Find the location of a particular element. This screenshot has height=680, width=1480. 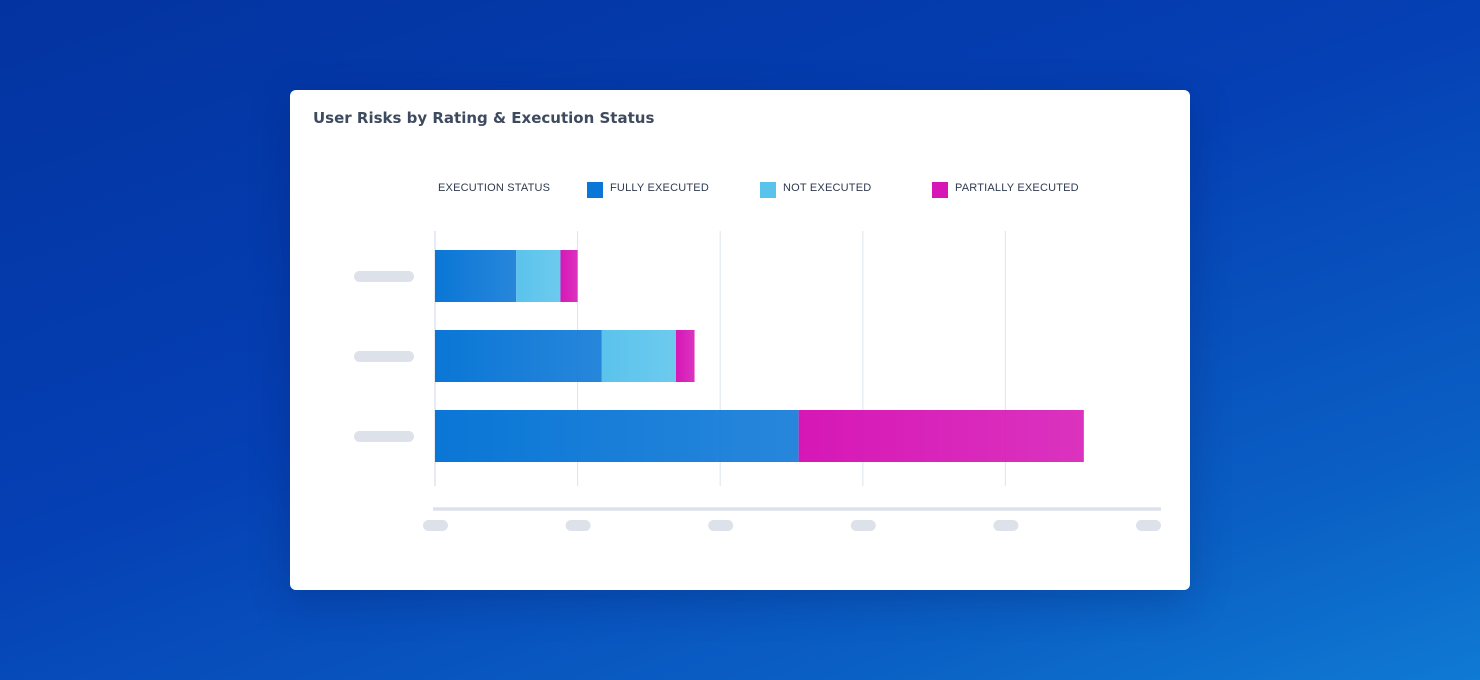

legend-heading: EXECUTION STATUS is located at coordinates (494, 188).